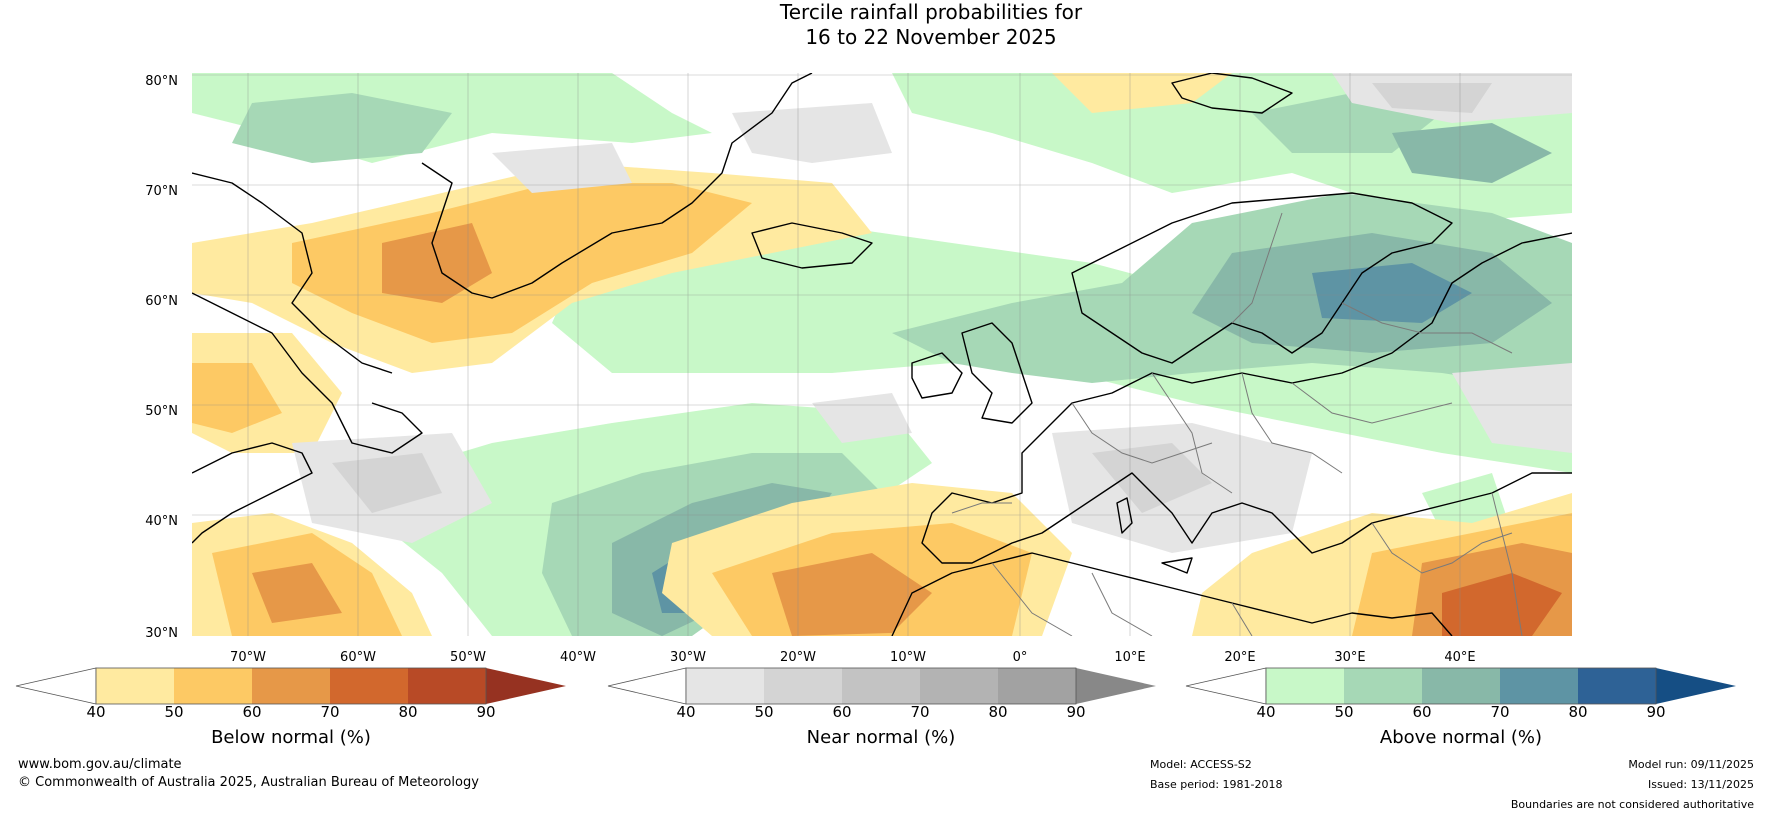  What do you see at coordinates (764, 712) in the screenshot?
I see `near-tick-50: 50` at bounding box center [764, 712].